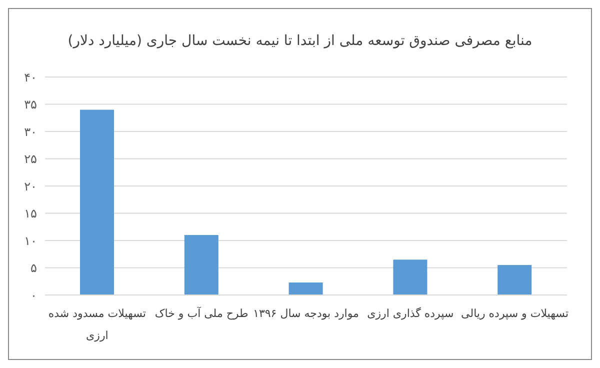 This screenshot has width=600, height=368. What do you see at coordinates (201, 313) in the screenshot?
I see `x-tick-label: طرح ملی آب و خاک` at bounding box center [201, 313].